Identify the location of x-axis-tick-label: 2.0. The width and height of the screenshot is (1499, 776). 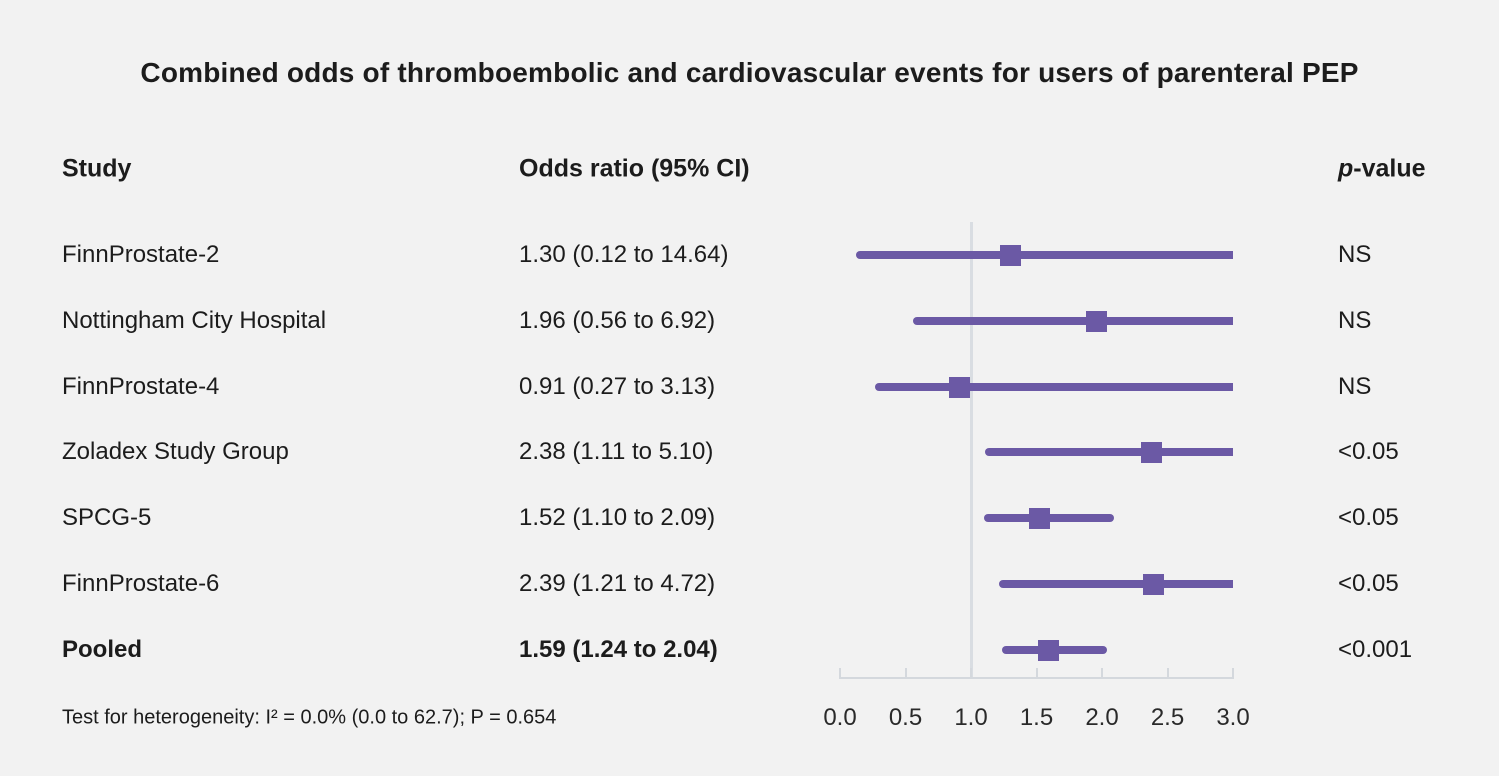
(1102, 717).